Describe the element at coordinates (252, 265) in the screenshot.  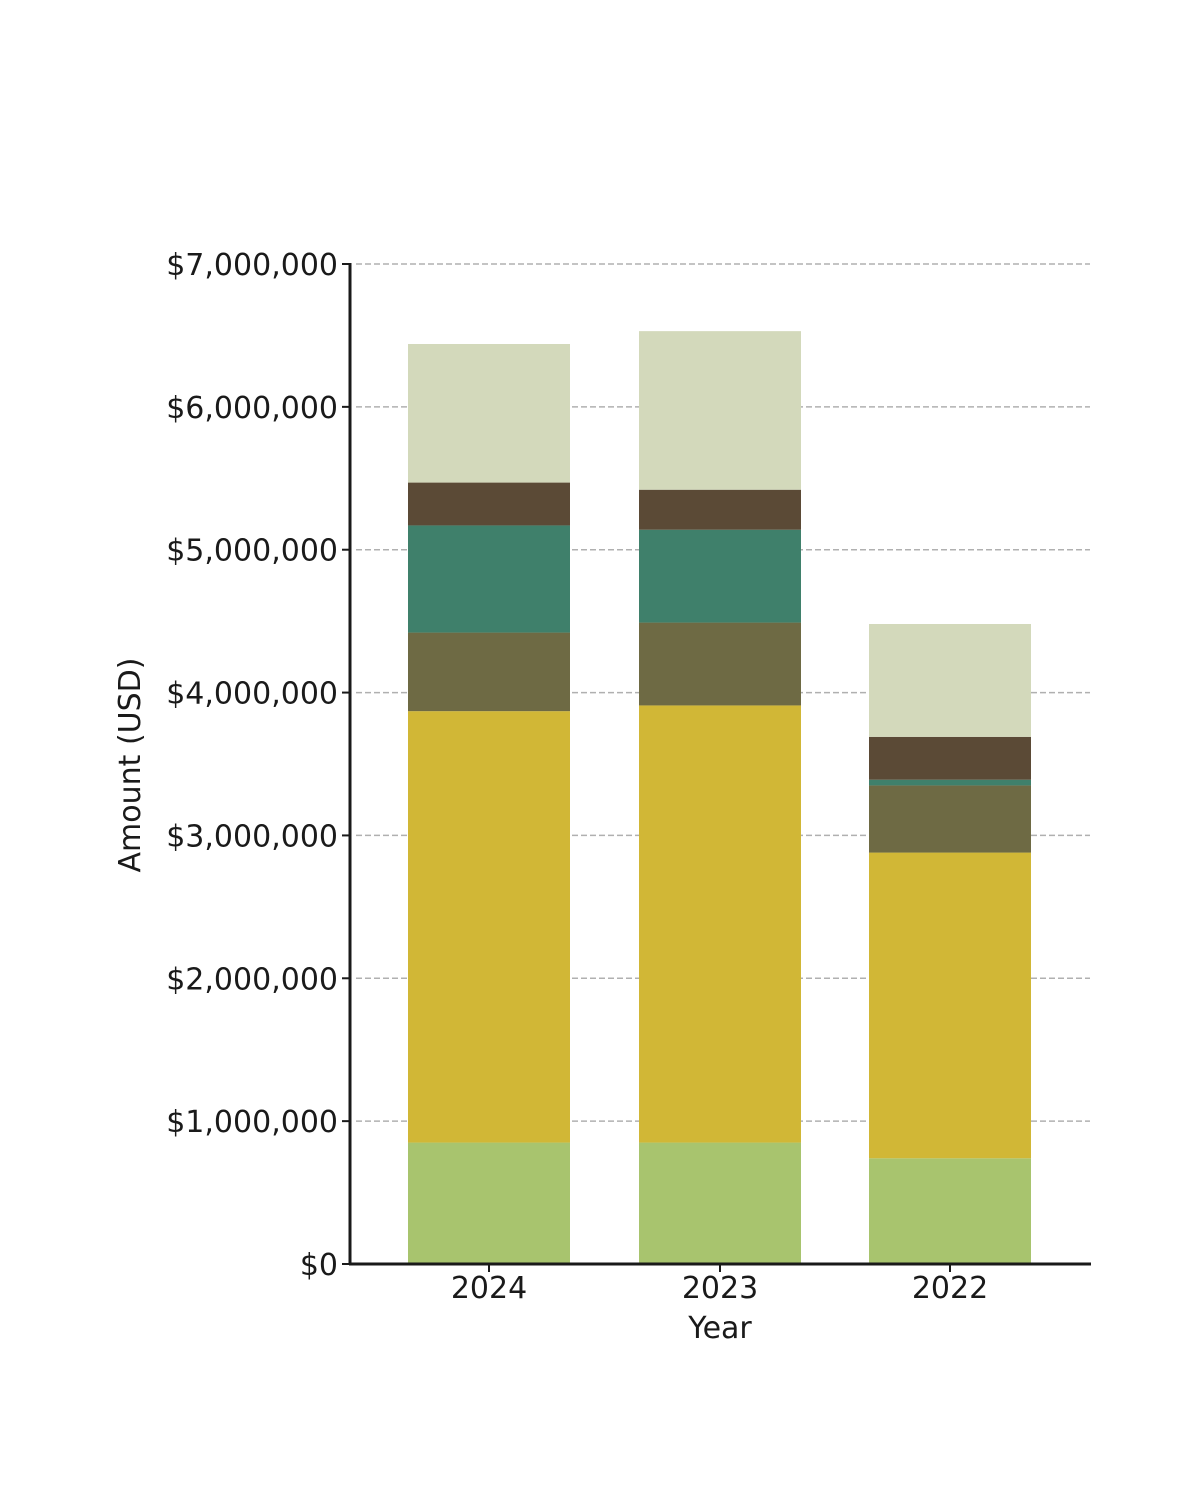
I see `y-tick-label: $7,000,000` at that location.